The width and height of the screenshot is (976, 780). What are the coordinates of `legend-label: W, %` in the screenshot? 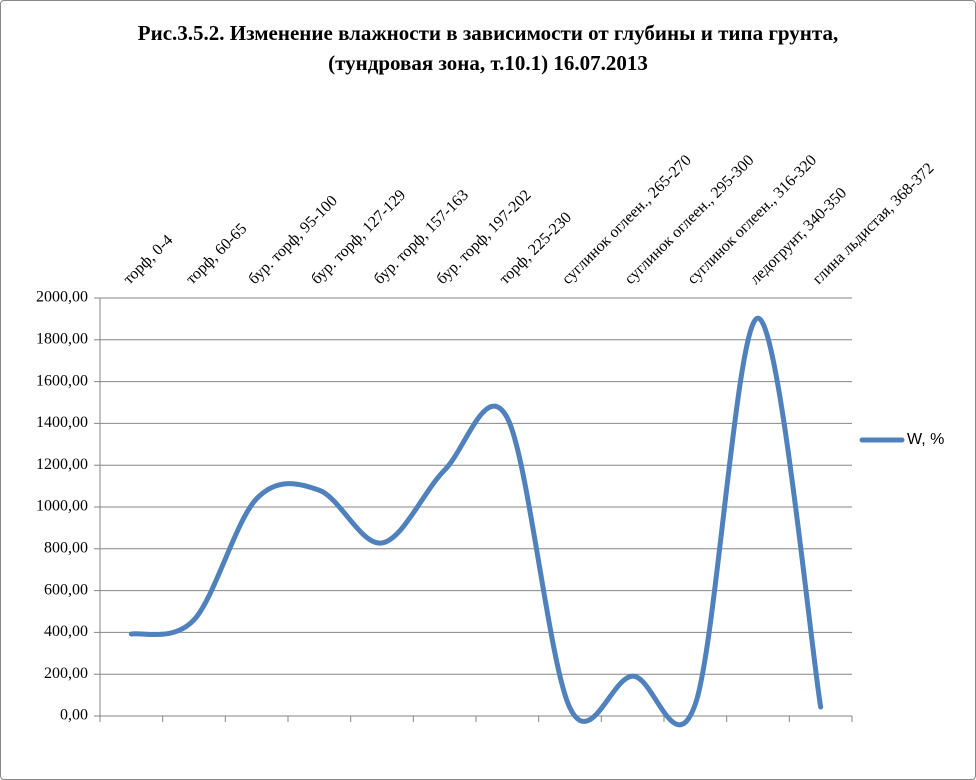 It's located at (925, 439).